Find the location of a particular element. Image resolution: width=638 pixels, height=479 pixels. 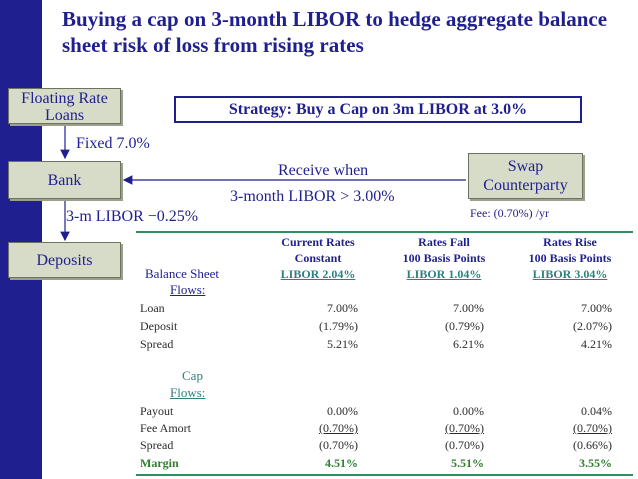

col-current-line3: LIBOR 2.04% is located at coordinates (318, 274).